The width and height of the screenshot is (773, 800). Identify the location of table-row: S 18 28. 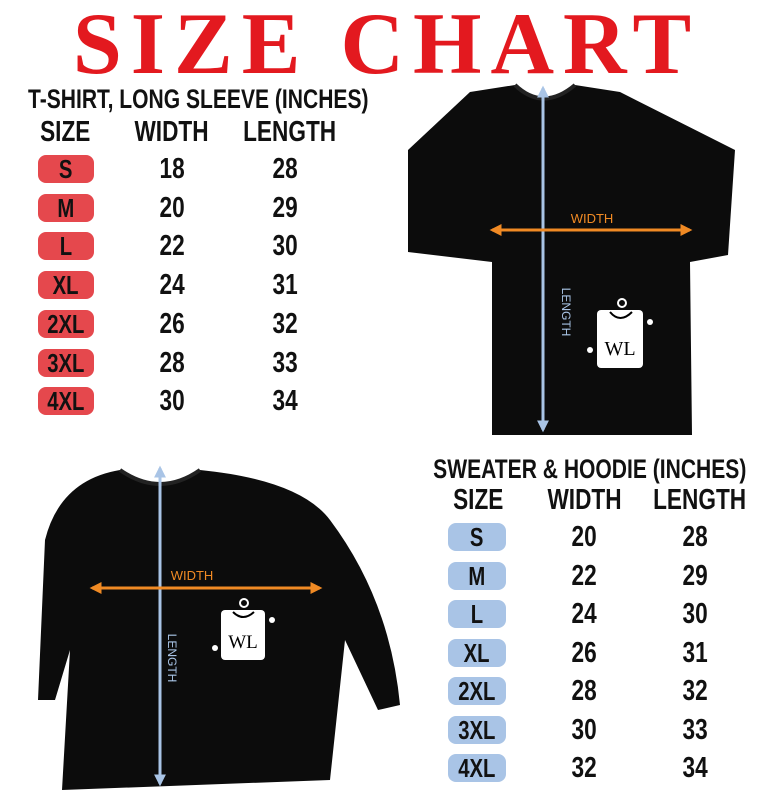
(386, 169).